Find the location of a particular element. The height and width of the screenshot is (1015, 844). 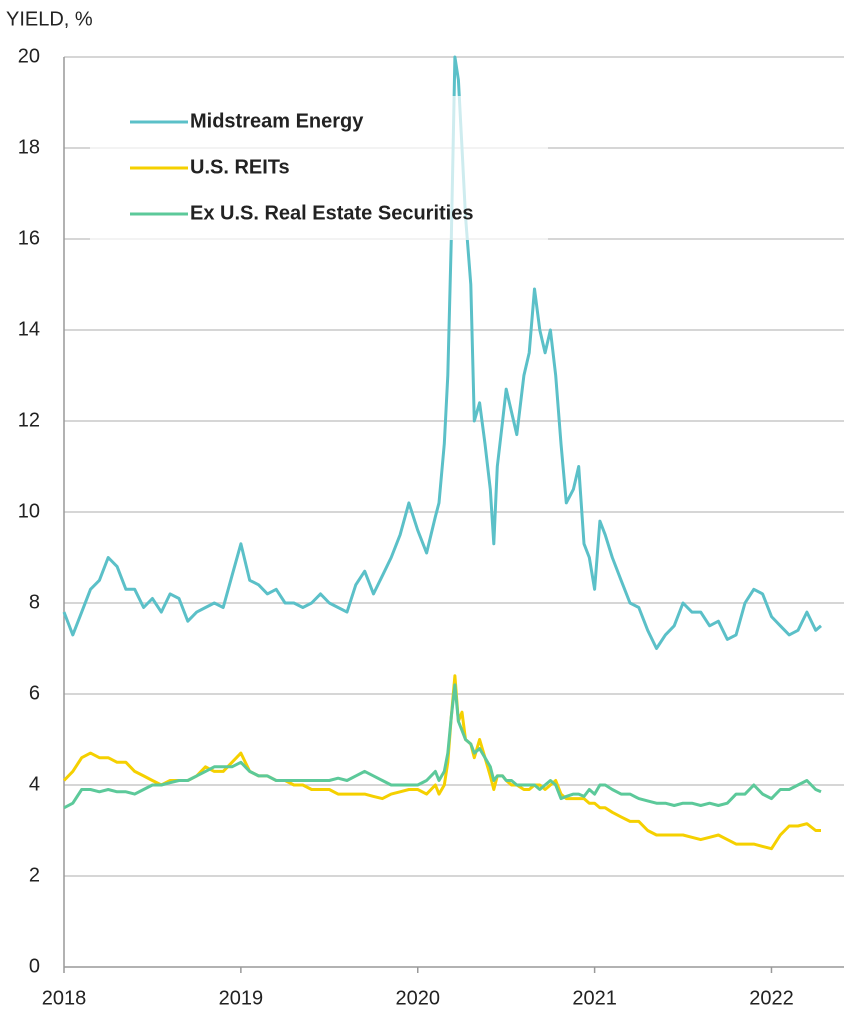

series-line is located at coordinates (442, 746).